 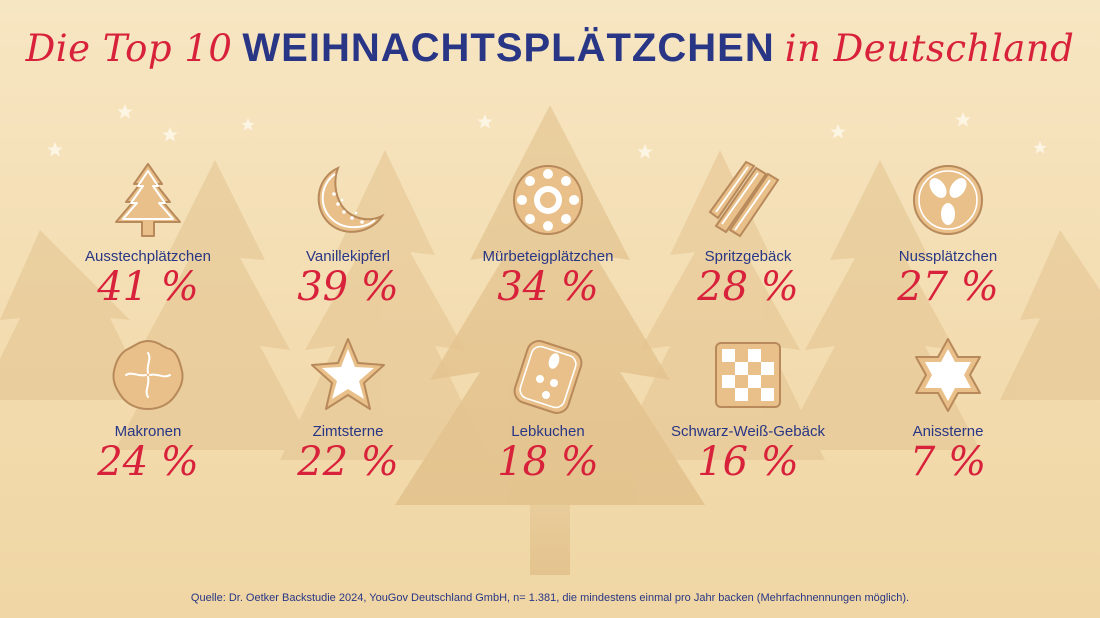 I want to click on item-muerbeteigplaetzchen: Mürbeteigplätzchen 34 %, so click(x=548, y=233).